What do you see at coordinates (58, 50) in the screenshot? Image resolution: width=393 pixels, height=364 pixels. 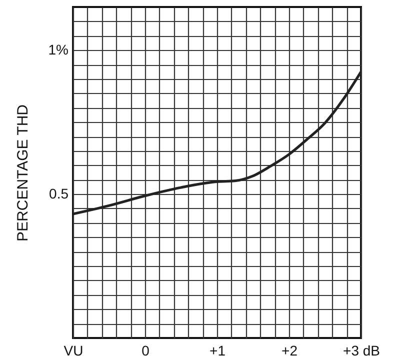 I see `y-tick-label: 1%` at bounding box center [58, 50].